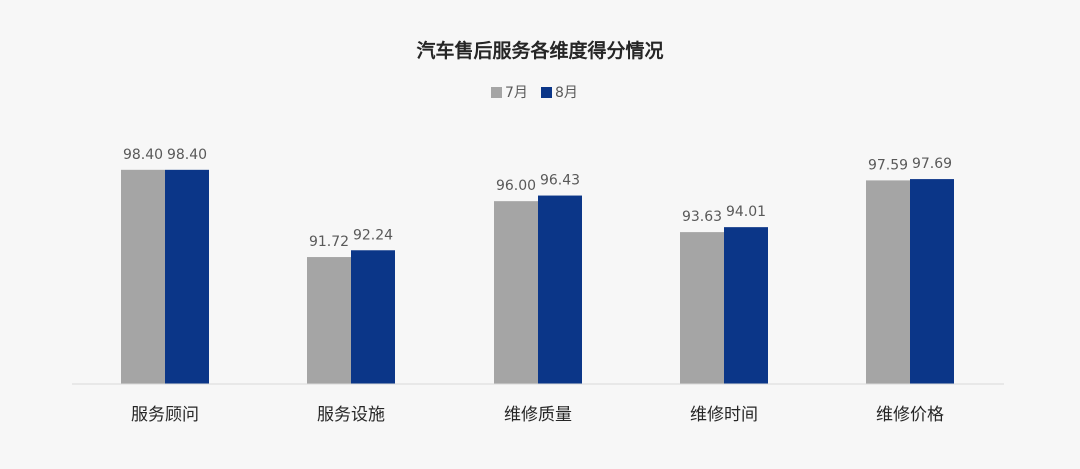 The height and width of the screenshot is (469, 1080). I want to click on legend-label-8-month: 8月, so click(566, 93).